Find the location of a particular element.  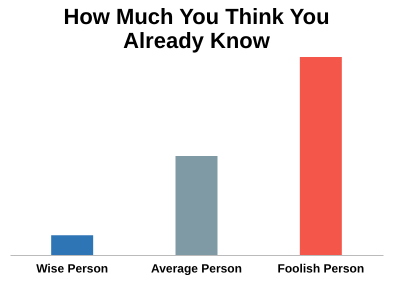

x-tick-label: Foolish Person is located at coordinates (320, 269).